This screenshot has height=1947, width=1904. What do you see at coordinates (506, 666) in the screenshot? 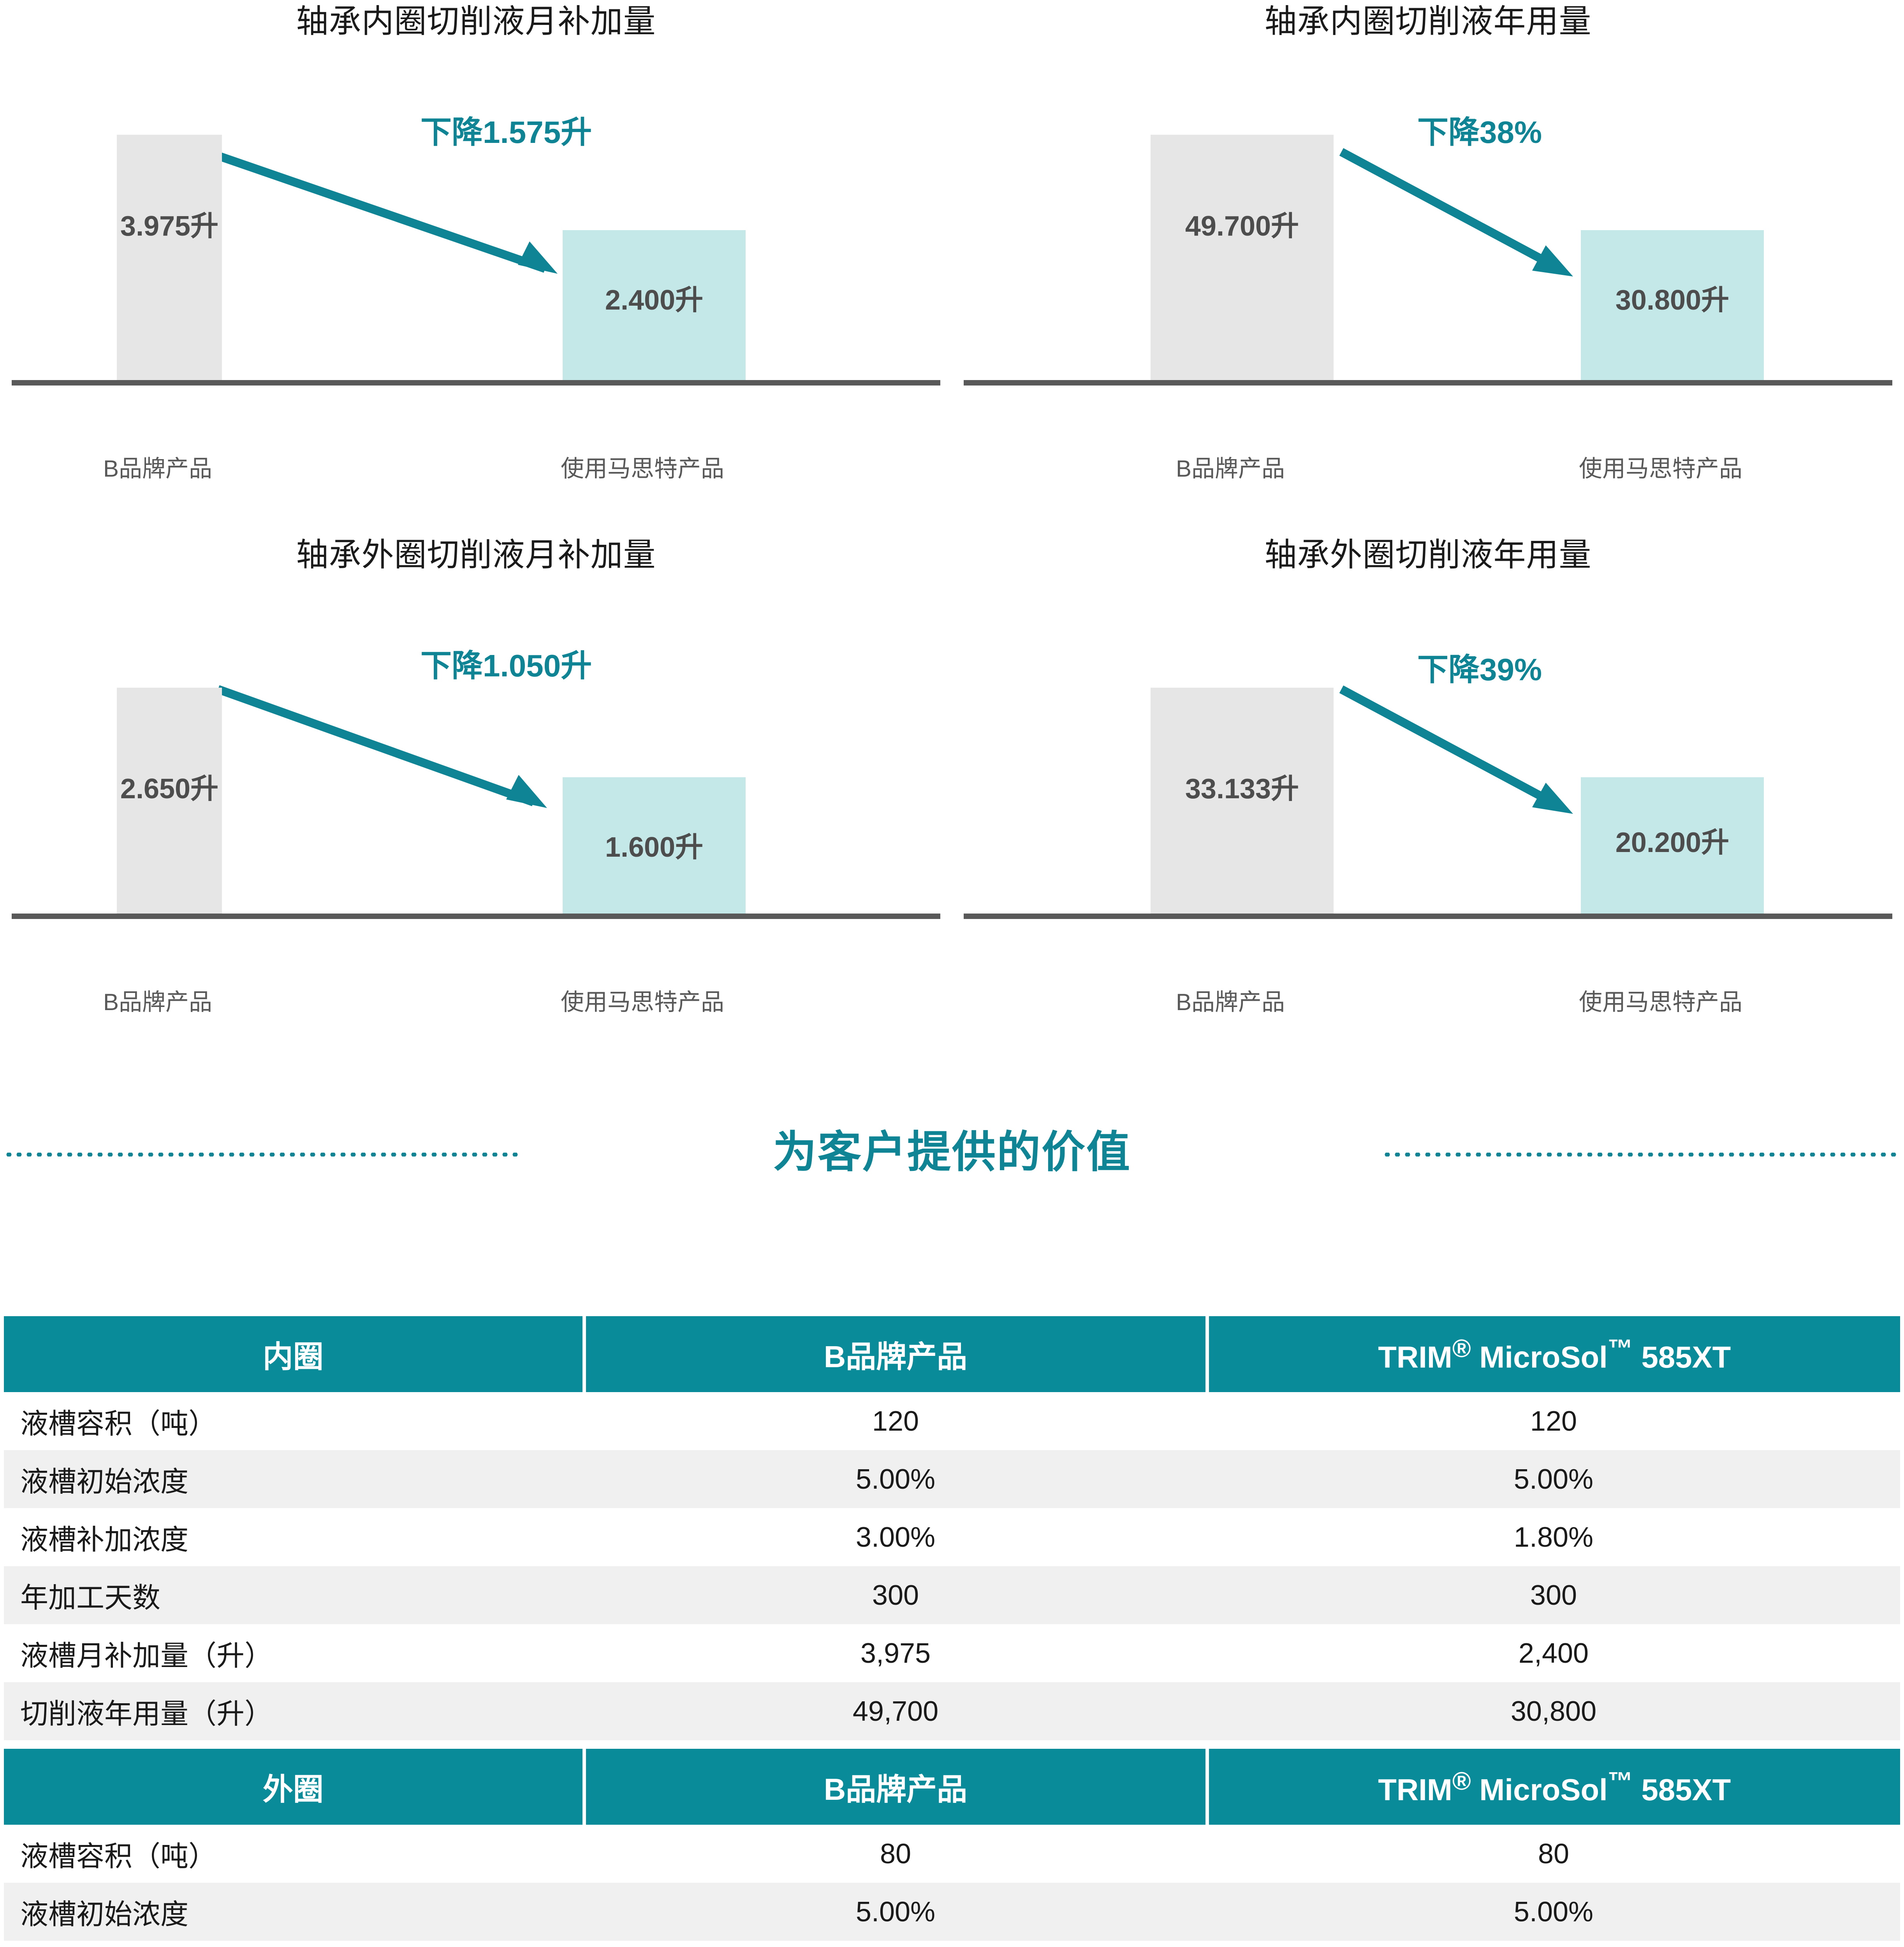
I see `delta-label: 下降1.050升` at bounding box center [506, 666].